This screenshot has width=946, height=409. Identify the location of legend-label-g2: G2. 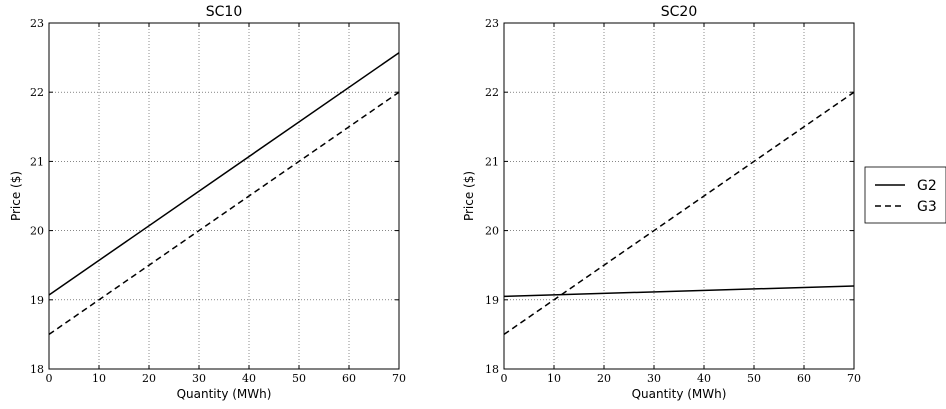
(927, 186).